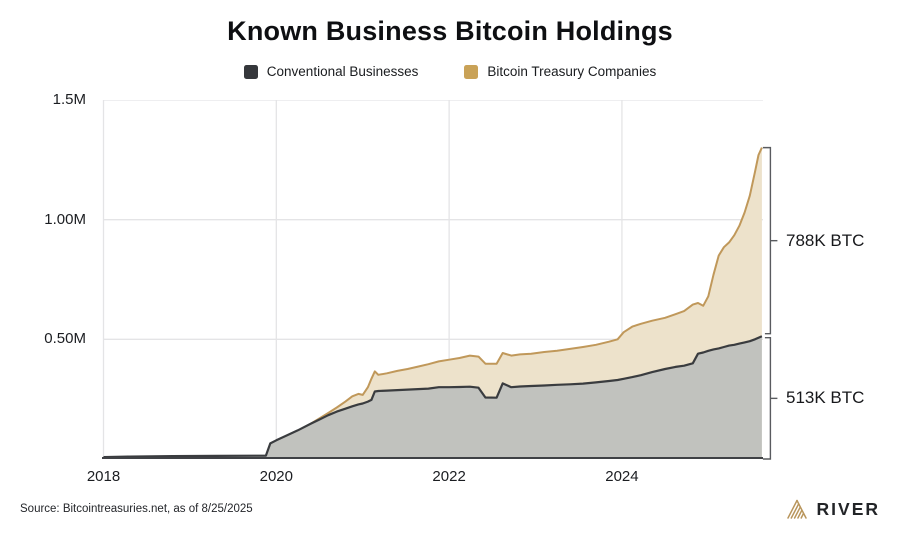  Describe the element at coordinates (65, 219) in the screenshot. I see `y-tick-label: 1.00M` at that location.